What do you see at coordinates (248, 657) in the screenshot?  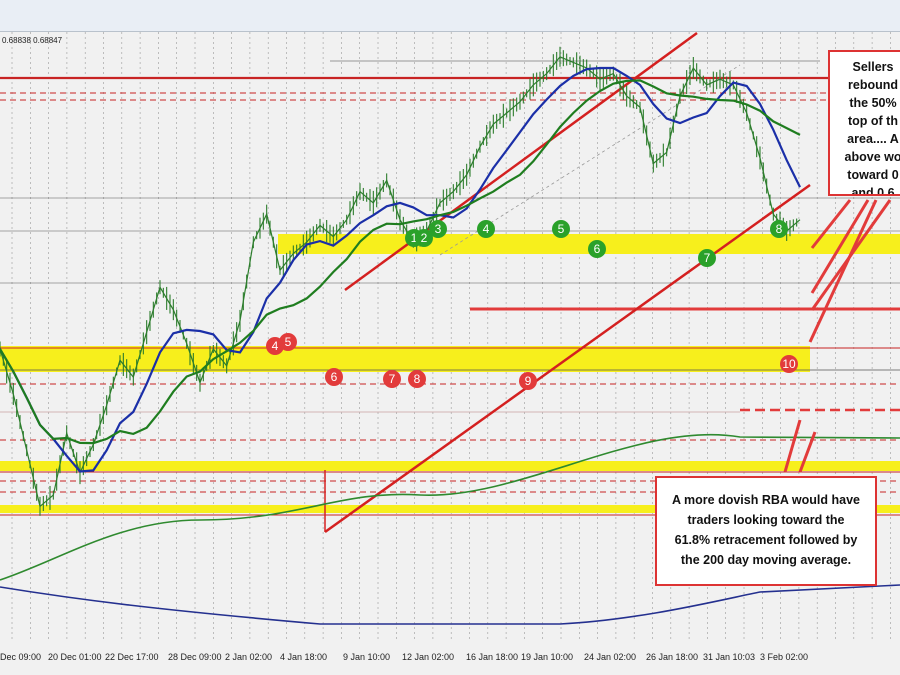 I see `x-axis-tick-label: 2 Jan 02:00` at bounding box center [248, 657].